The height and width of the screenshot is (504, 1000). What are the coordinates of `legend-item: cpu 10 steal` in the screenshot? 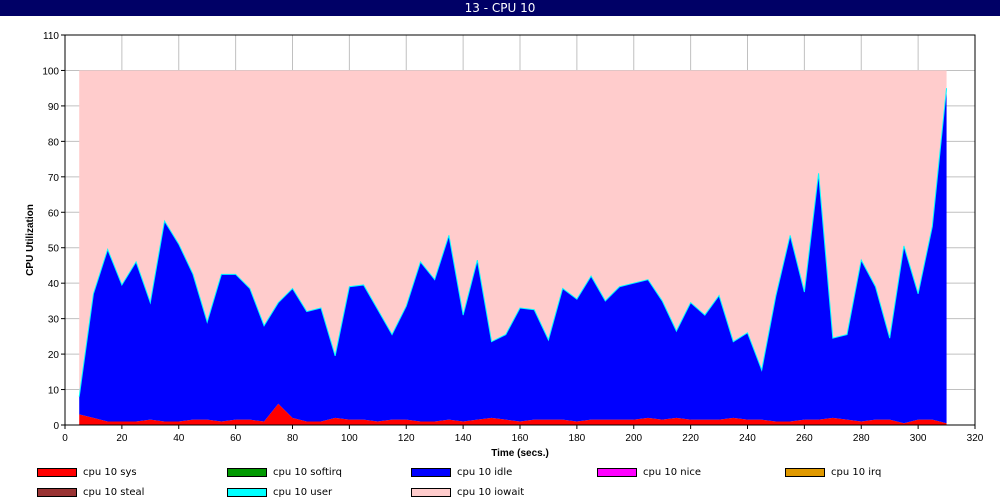 It's located at (90, 492).